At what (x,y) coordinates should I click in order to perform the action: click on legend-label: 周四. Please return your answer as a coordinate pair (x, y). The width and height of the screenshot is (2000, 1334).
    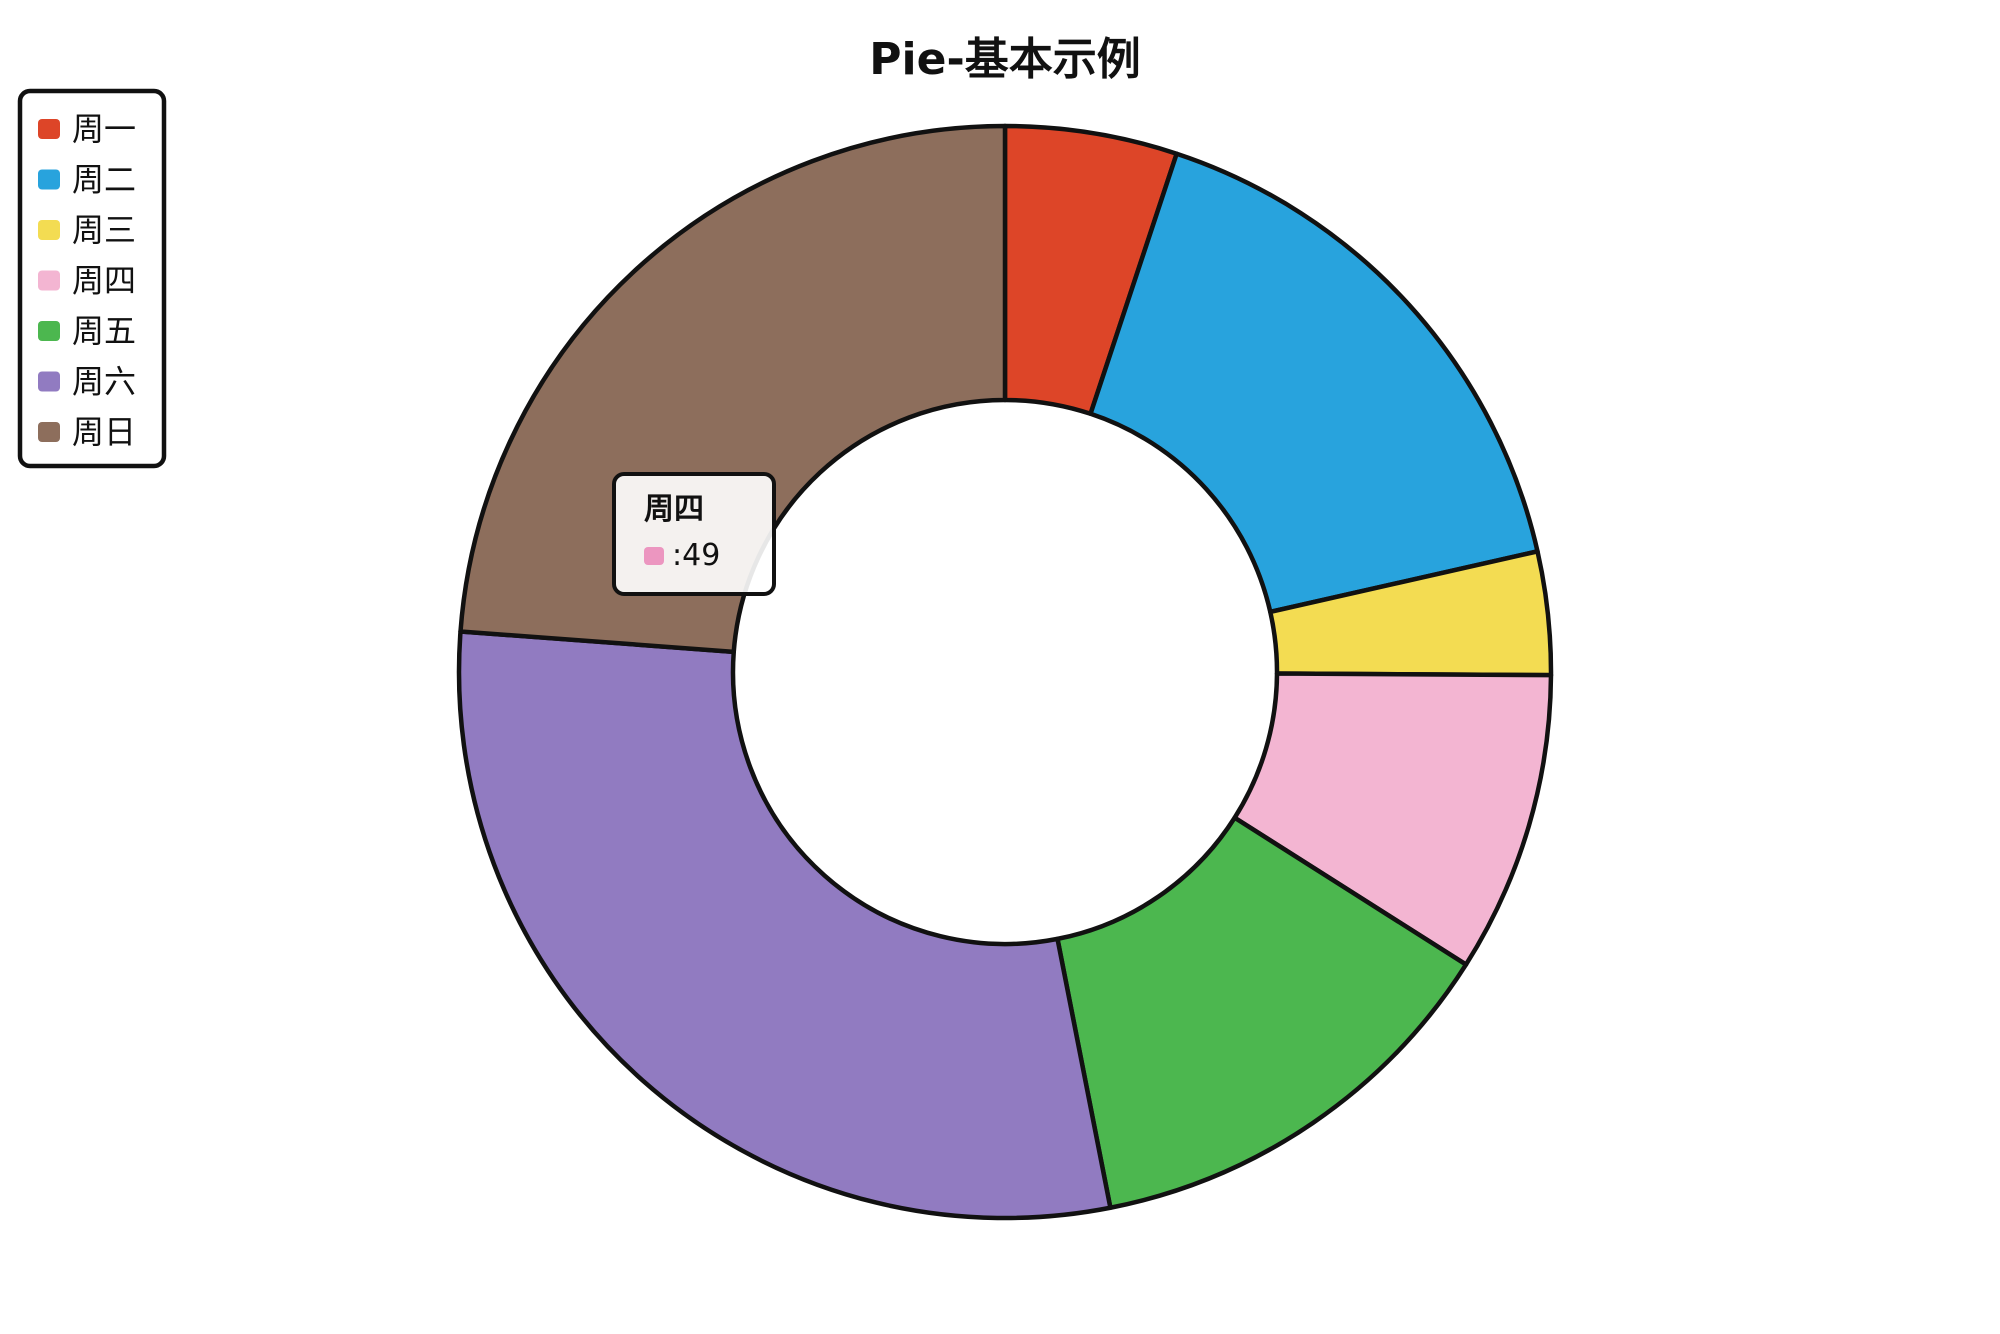
    Looking at the image, I should click on (104, 281).